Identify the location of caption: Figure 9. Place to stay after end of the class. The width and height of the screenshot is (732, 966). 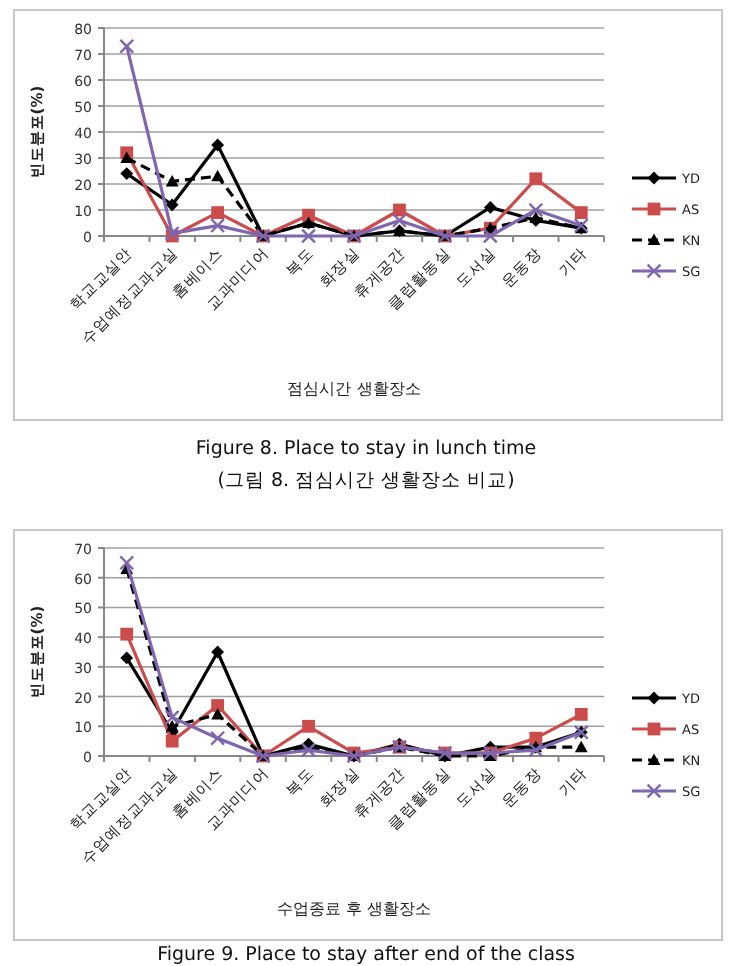
(366, 955).